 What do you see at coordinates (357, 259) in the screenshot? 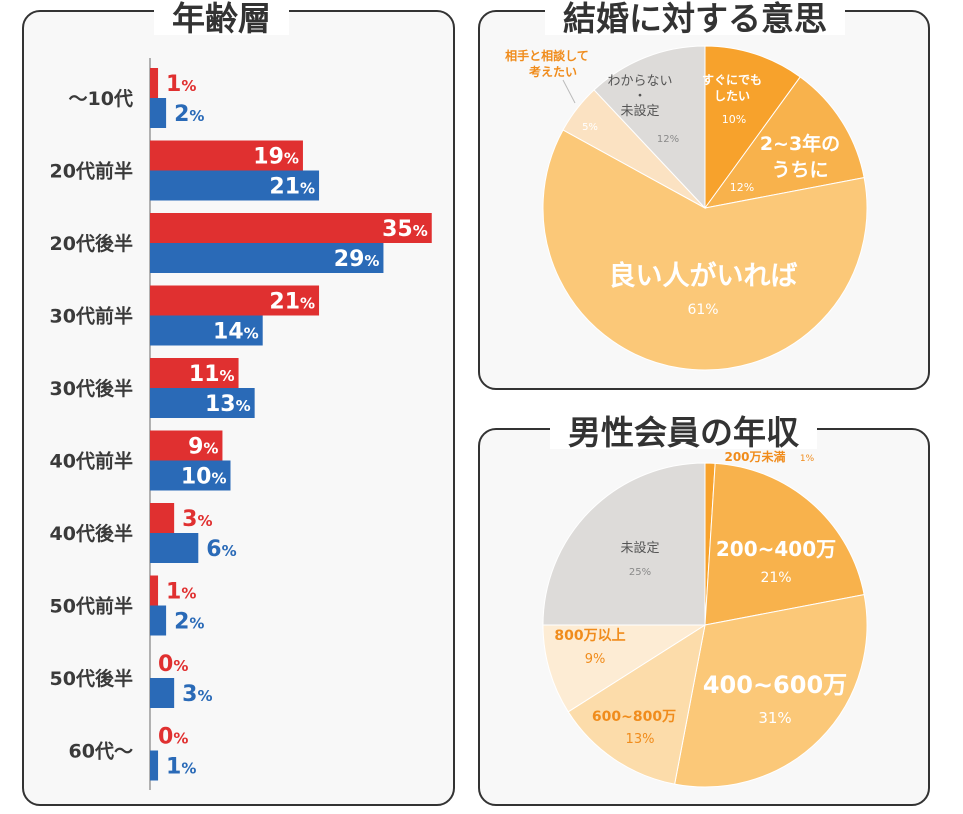
I see `age-bar-value: 29%` at bounding box center [357, 259].